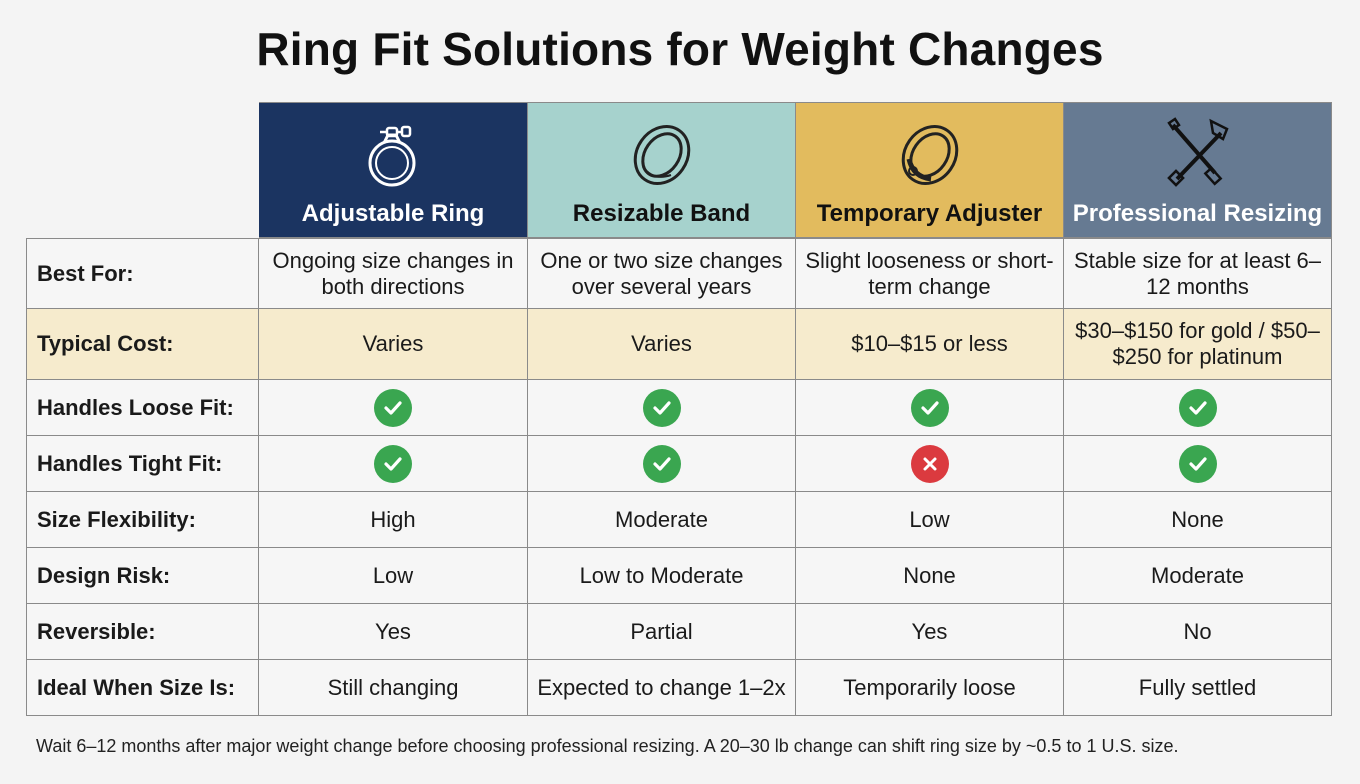  What do you see at coordinates (661, 155) in the screenshot?
I see `ring-band-icon` at bounding box center [661, 155].